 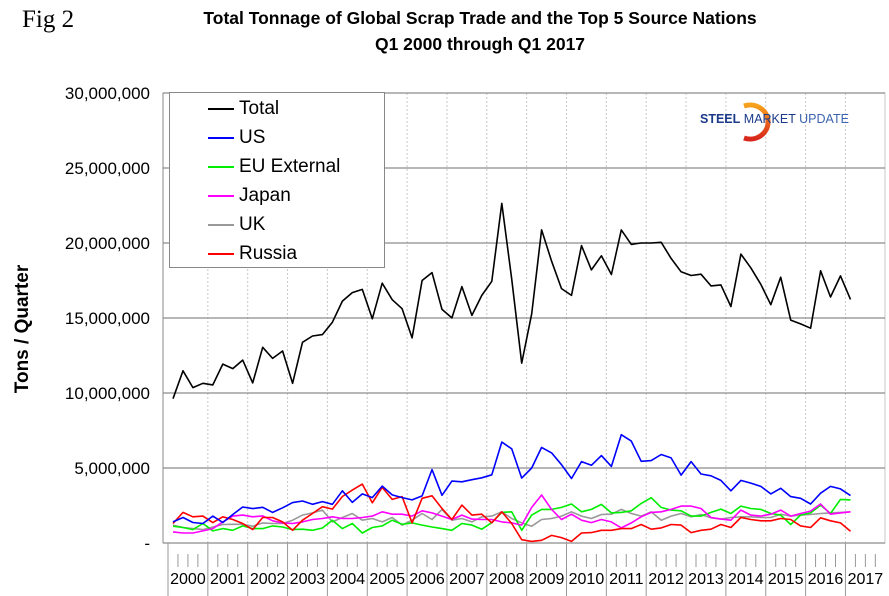 What do you see at coordinates (107, 243) in the screenshot?
I see `y-tick-label: 20,000,000` at bounding box center [107, 243].